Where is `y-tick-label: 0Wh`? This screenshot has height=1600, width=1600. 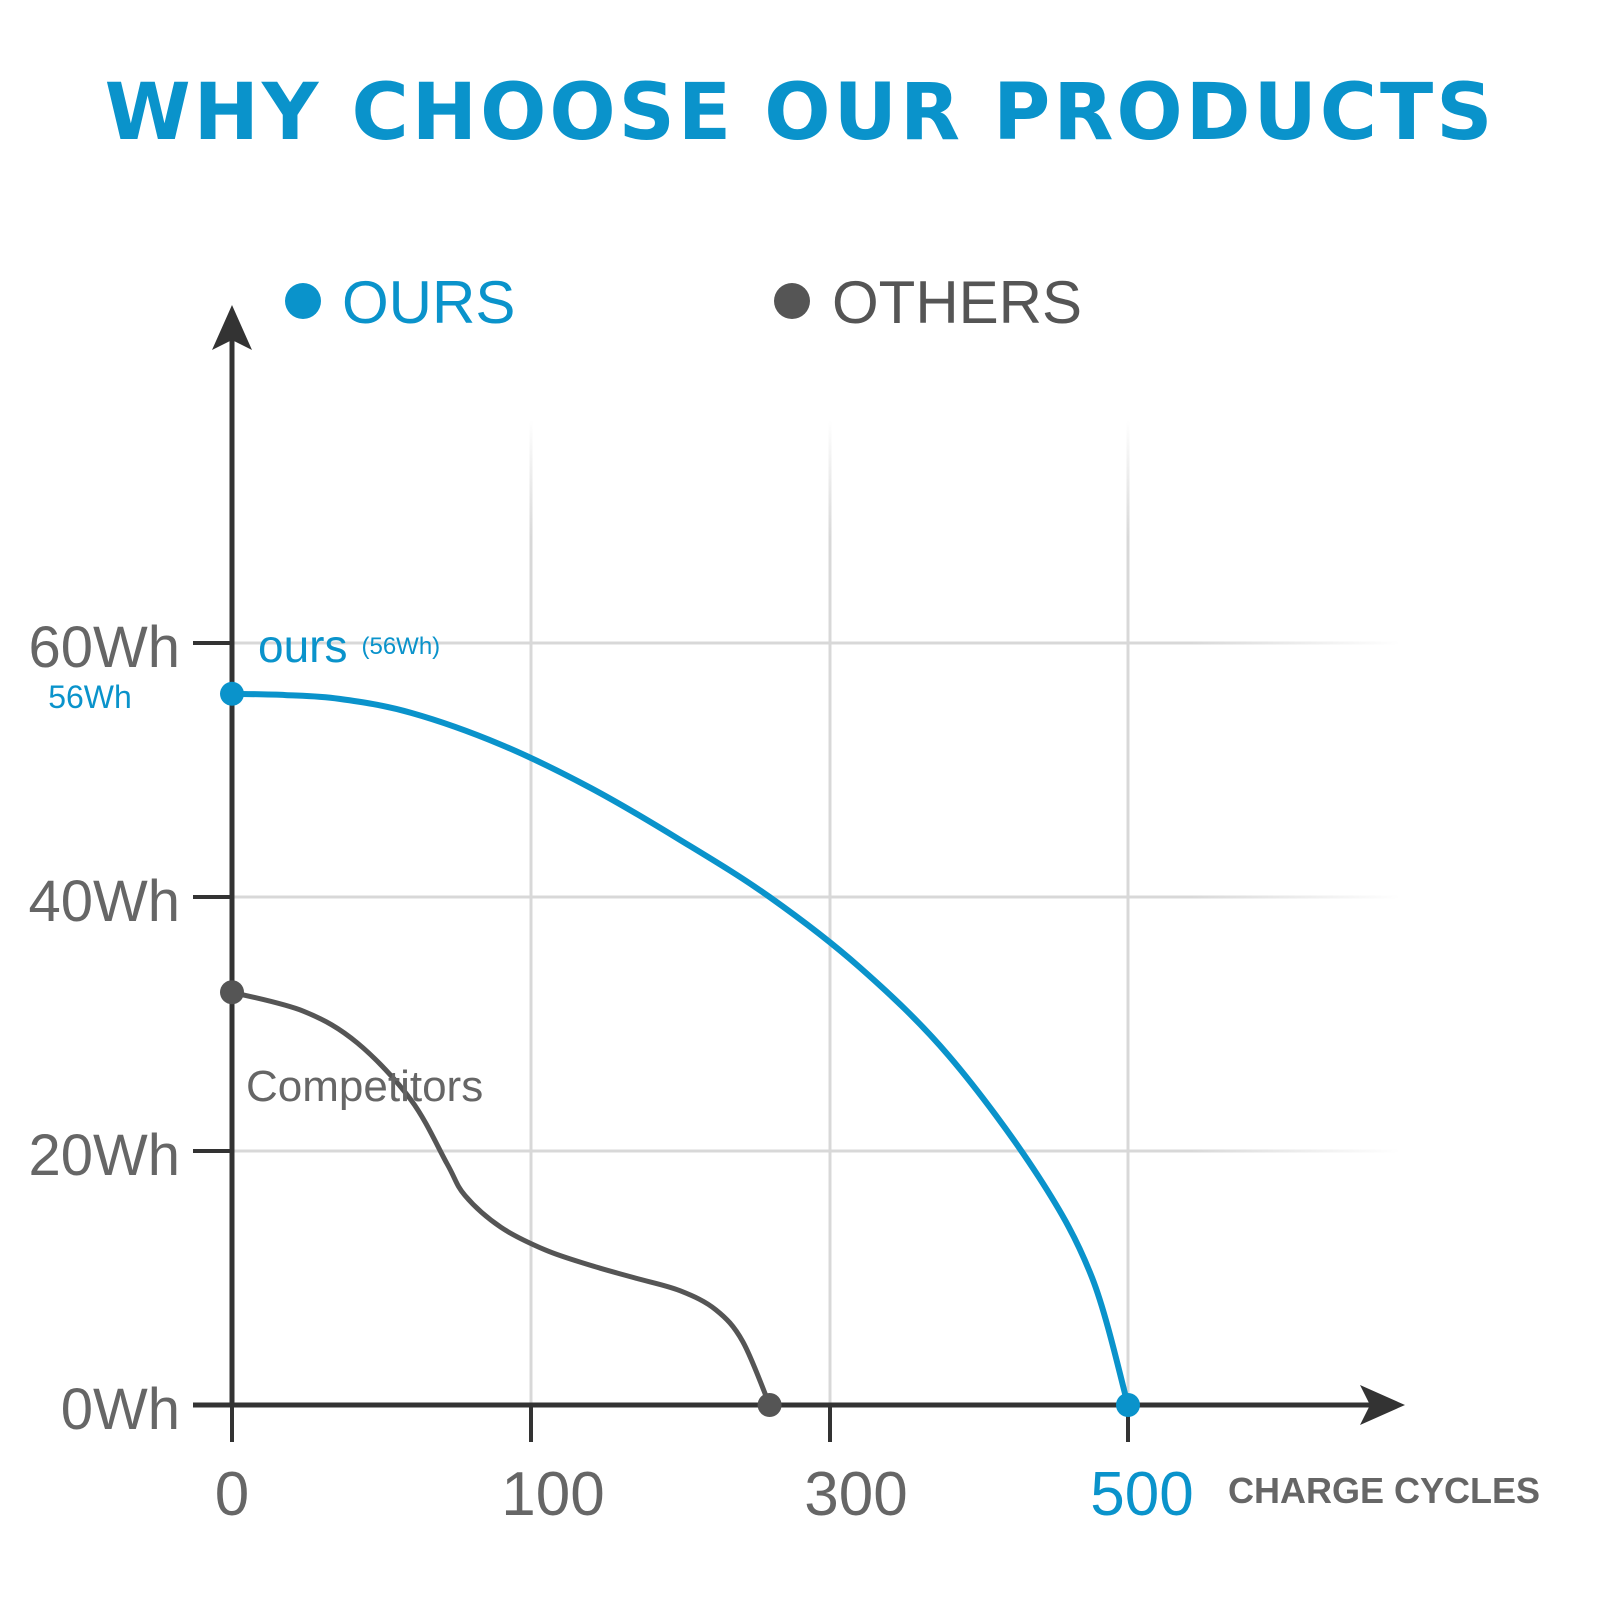 y-tick-label: 0Wh is located at coordinates (120, 1409).